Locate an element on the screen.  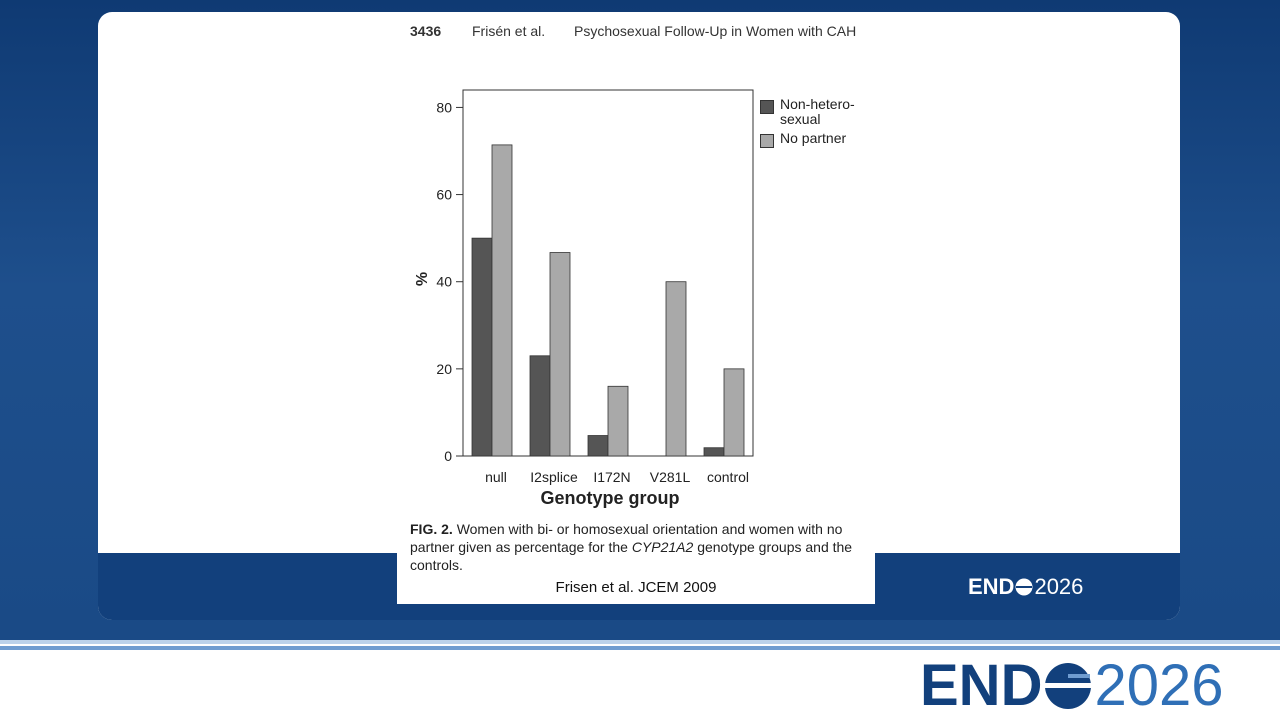
x-tick-label: I172N is located at coordinates (611, 477).